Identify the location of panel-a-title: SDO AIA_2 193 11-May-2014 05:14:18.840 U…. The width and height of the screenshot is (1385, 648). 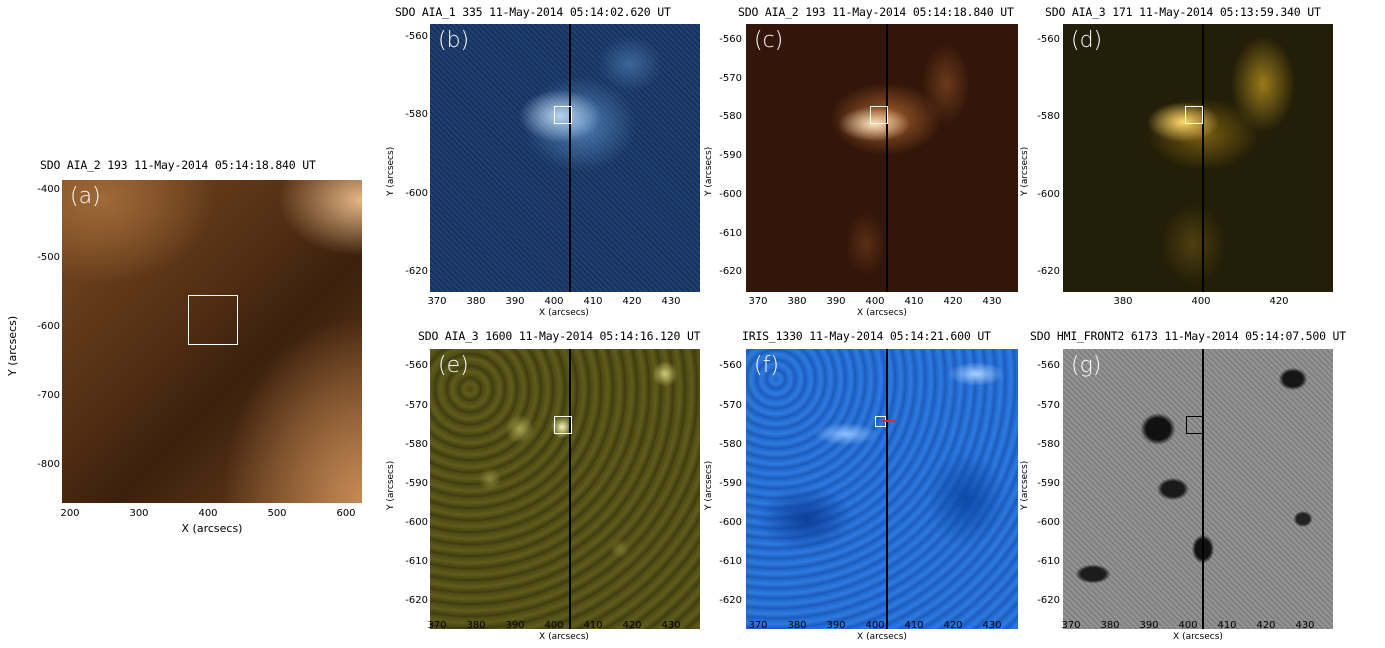
(178, 165).